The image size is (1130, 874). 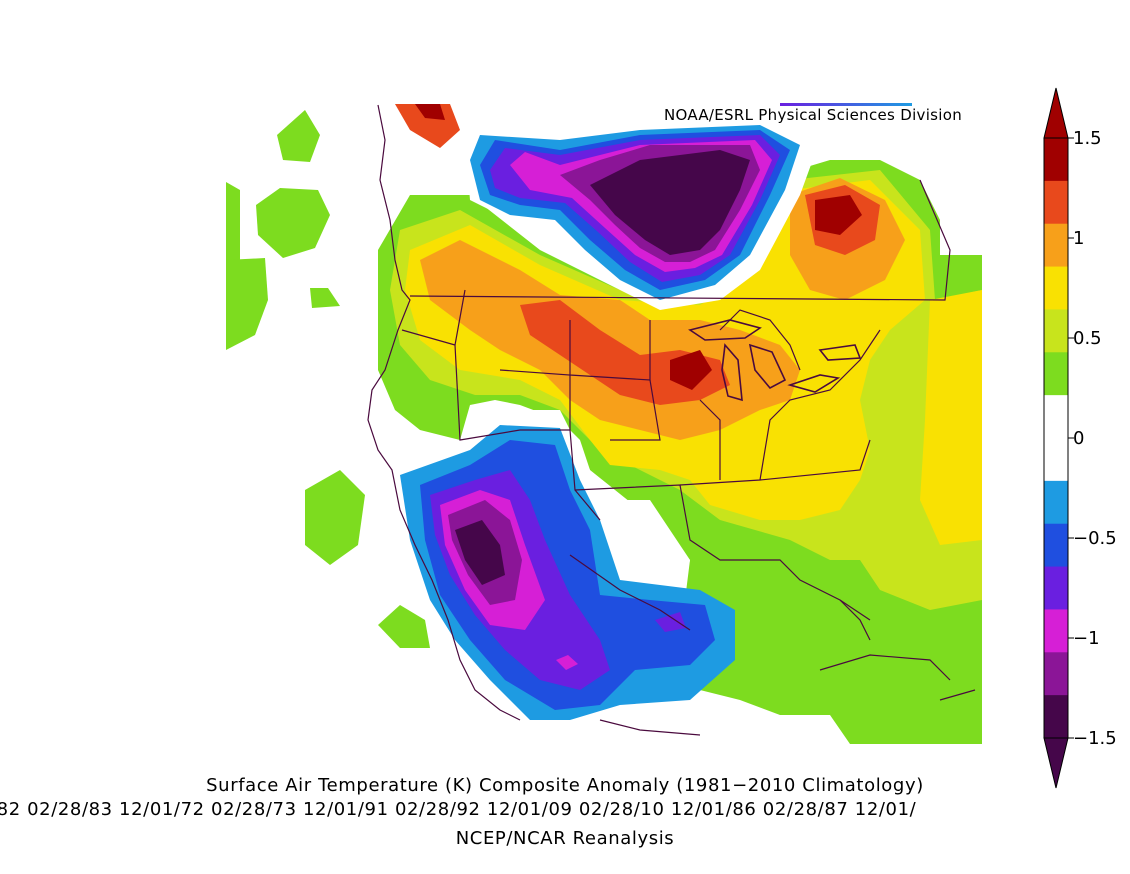 What do you see at coordinates (846, 104) in the screenshot?
I see `credit-underline` at bounding box center [846, 104].